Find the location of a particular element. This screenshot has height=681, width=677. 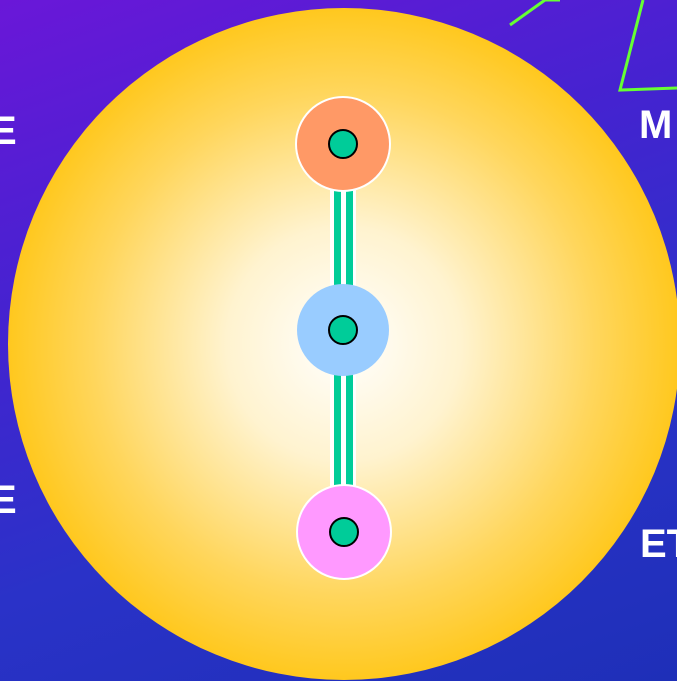

middle-node is located at coordinates (343, 330).